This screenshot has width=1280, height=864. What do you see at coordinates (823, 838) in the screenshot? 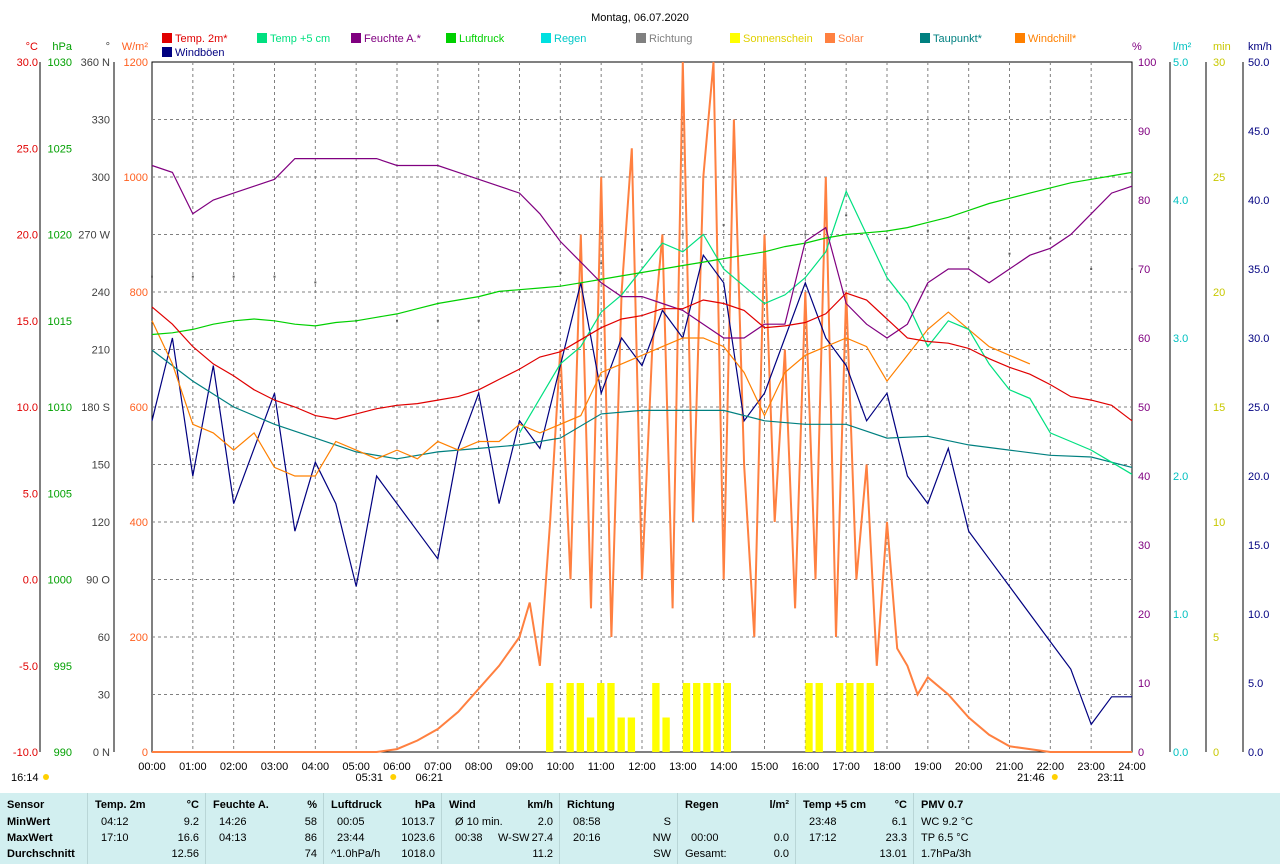
I see `temp5cm-max-time: 17:12` at bounding box center [823, 838].